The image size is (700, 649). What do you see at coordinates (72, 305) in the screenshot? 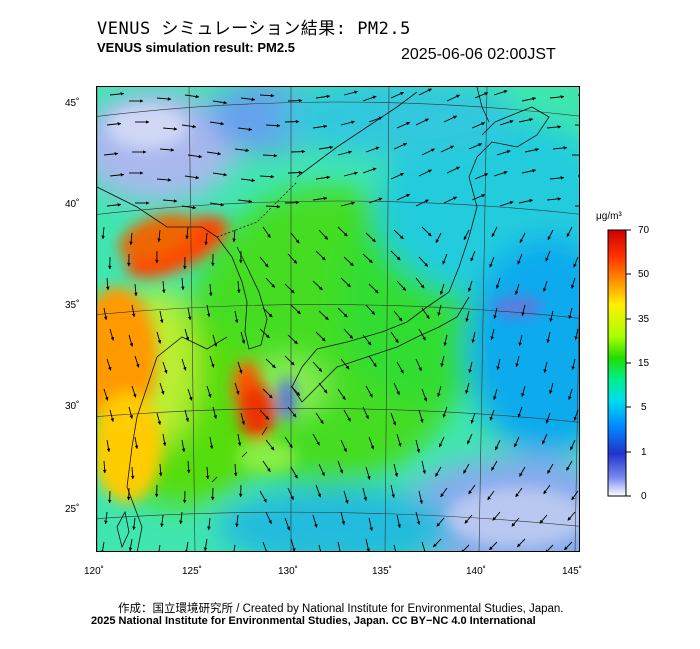
I see `lat-label-35: 35˚` at bounding box center [72, 305].